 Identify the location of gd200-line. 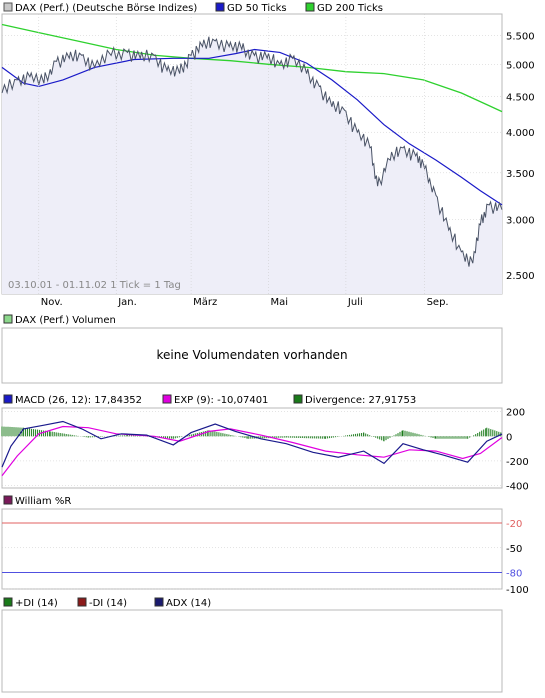
(252, 68).